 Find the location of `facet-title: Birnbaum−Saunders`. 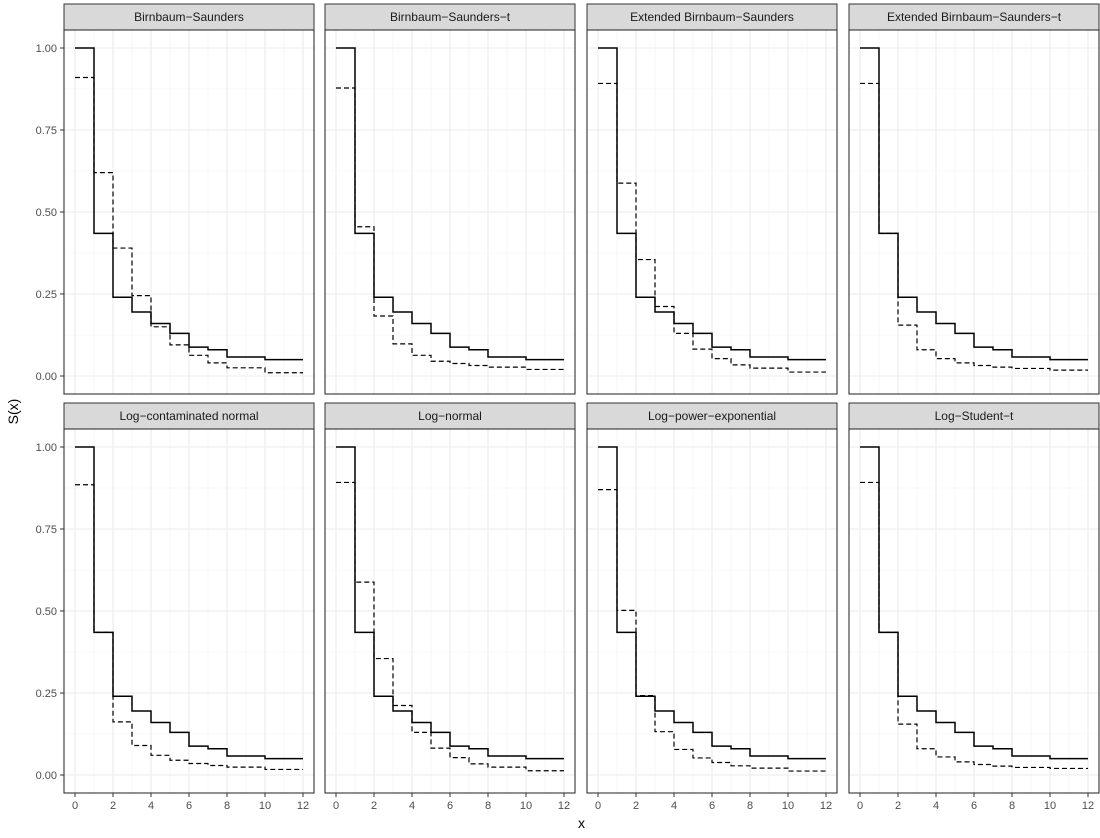

facet-title: Birnbaum−Saunders is located at coordinates (189, 17).